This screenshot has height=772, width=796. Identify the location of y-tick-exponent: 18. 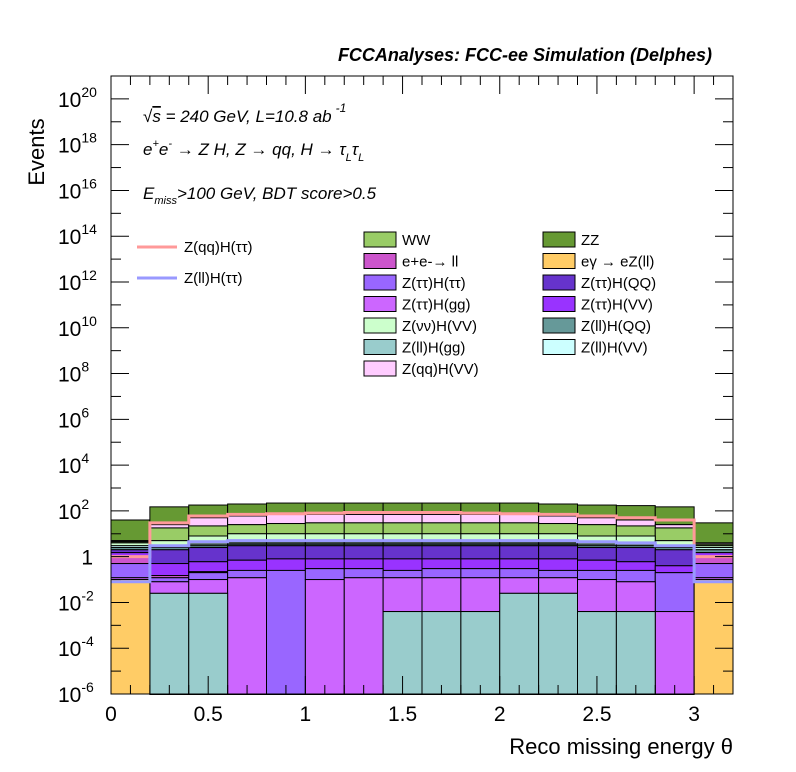
(89, 138).